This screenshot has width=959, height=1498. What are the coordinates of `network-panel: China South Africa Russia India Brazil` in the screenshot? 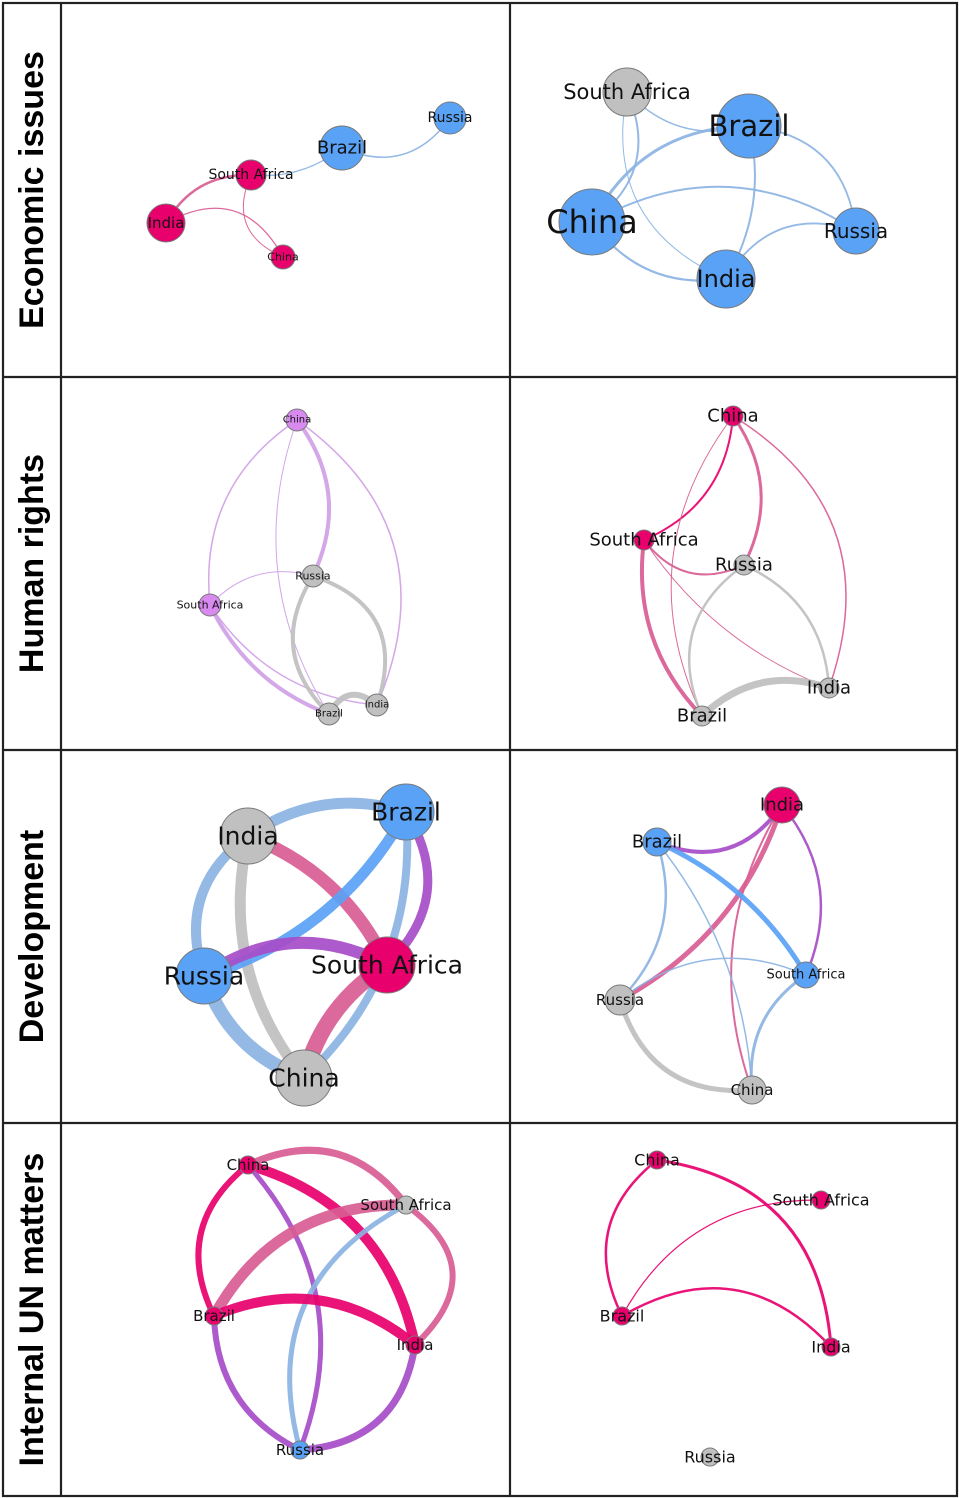 It's located at (720, 566).